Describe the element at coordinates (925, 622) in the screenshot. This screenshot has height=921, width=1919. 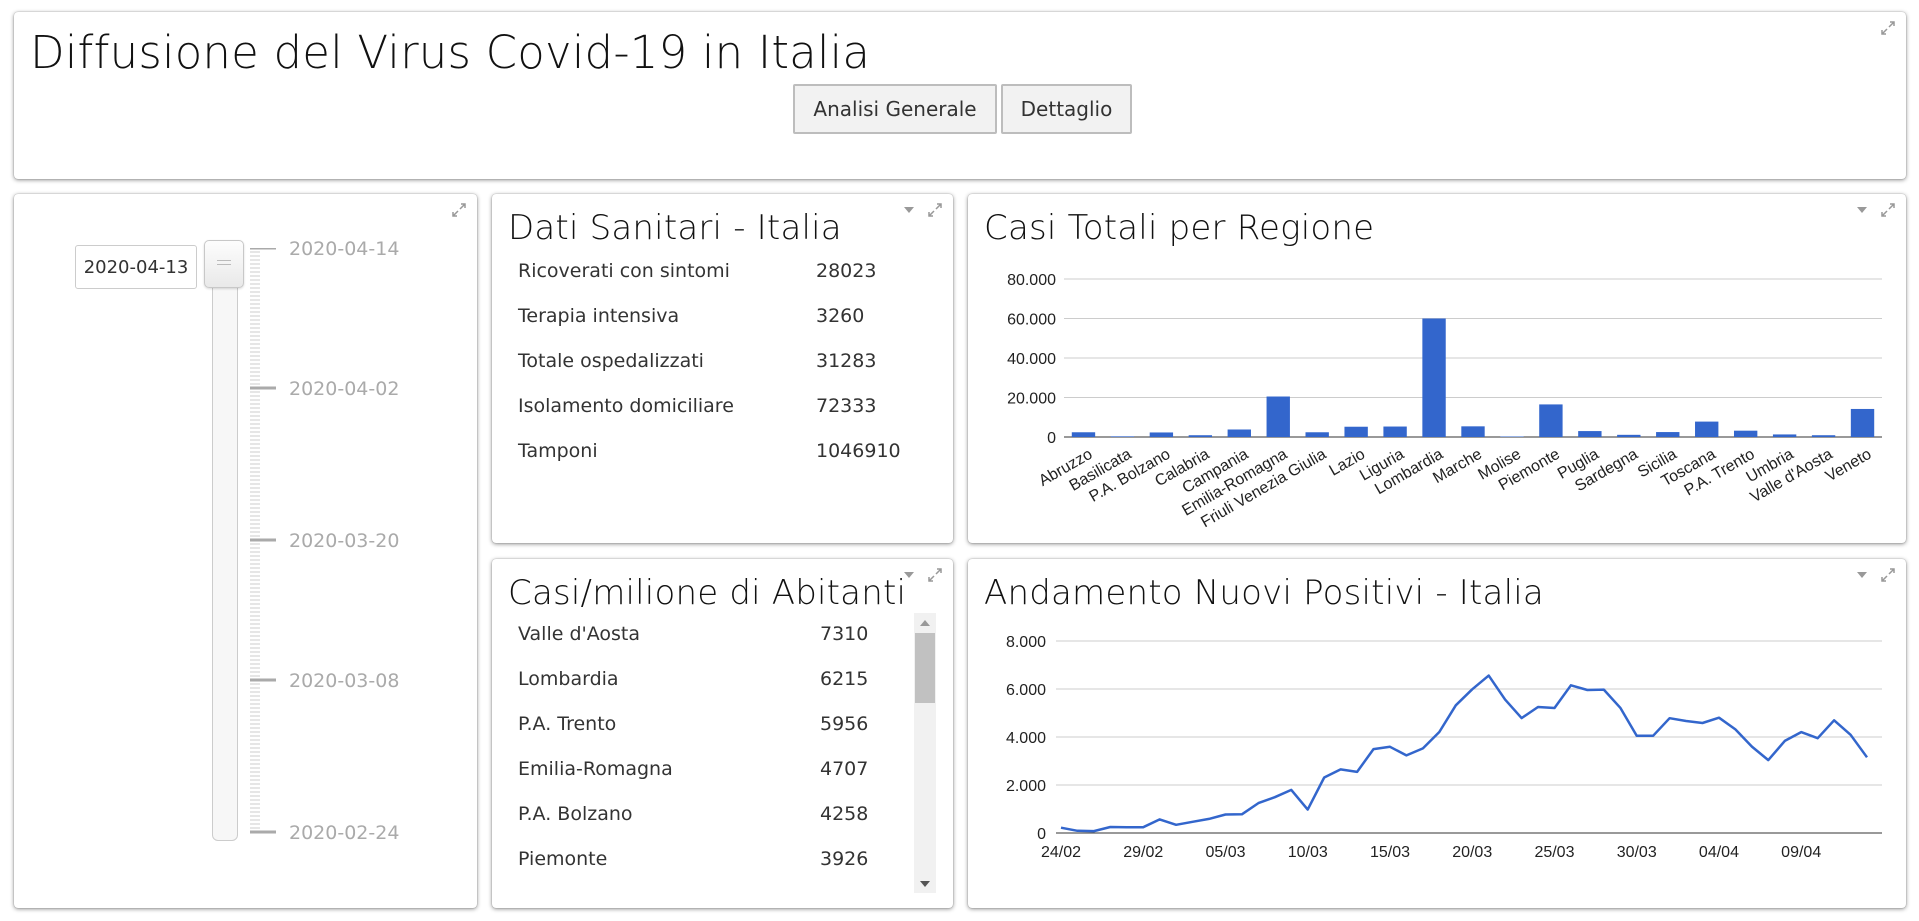
I see `scroll-up-arrow-icon` at that location.